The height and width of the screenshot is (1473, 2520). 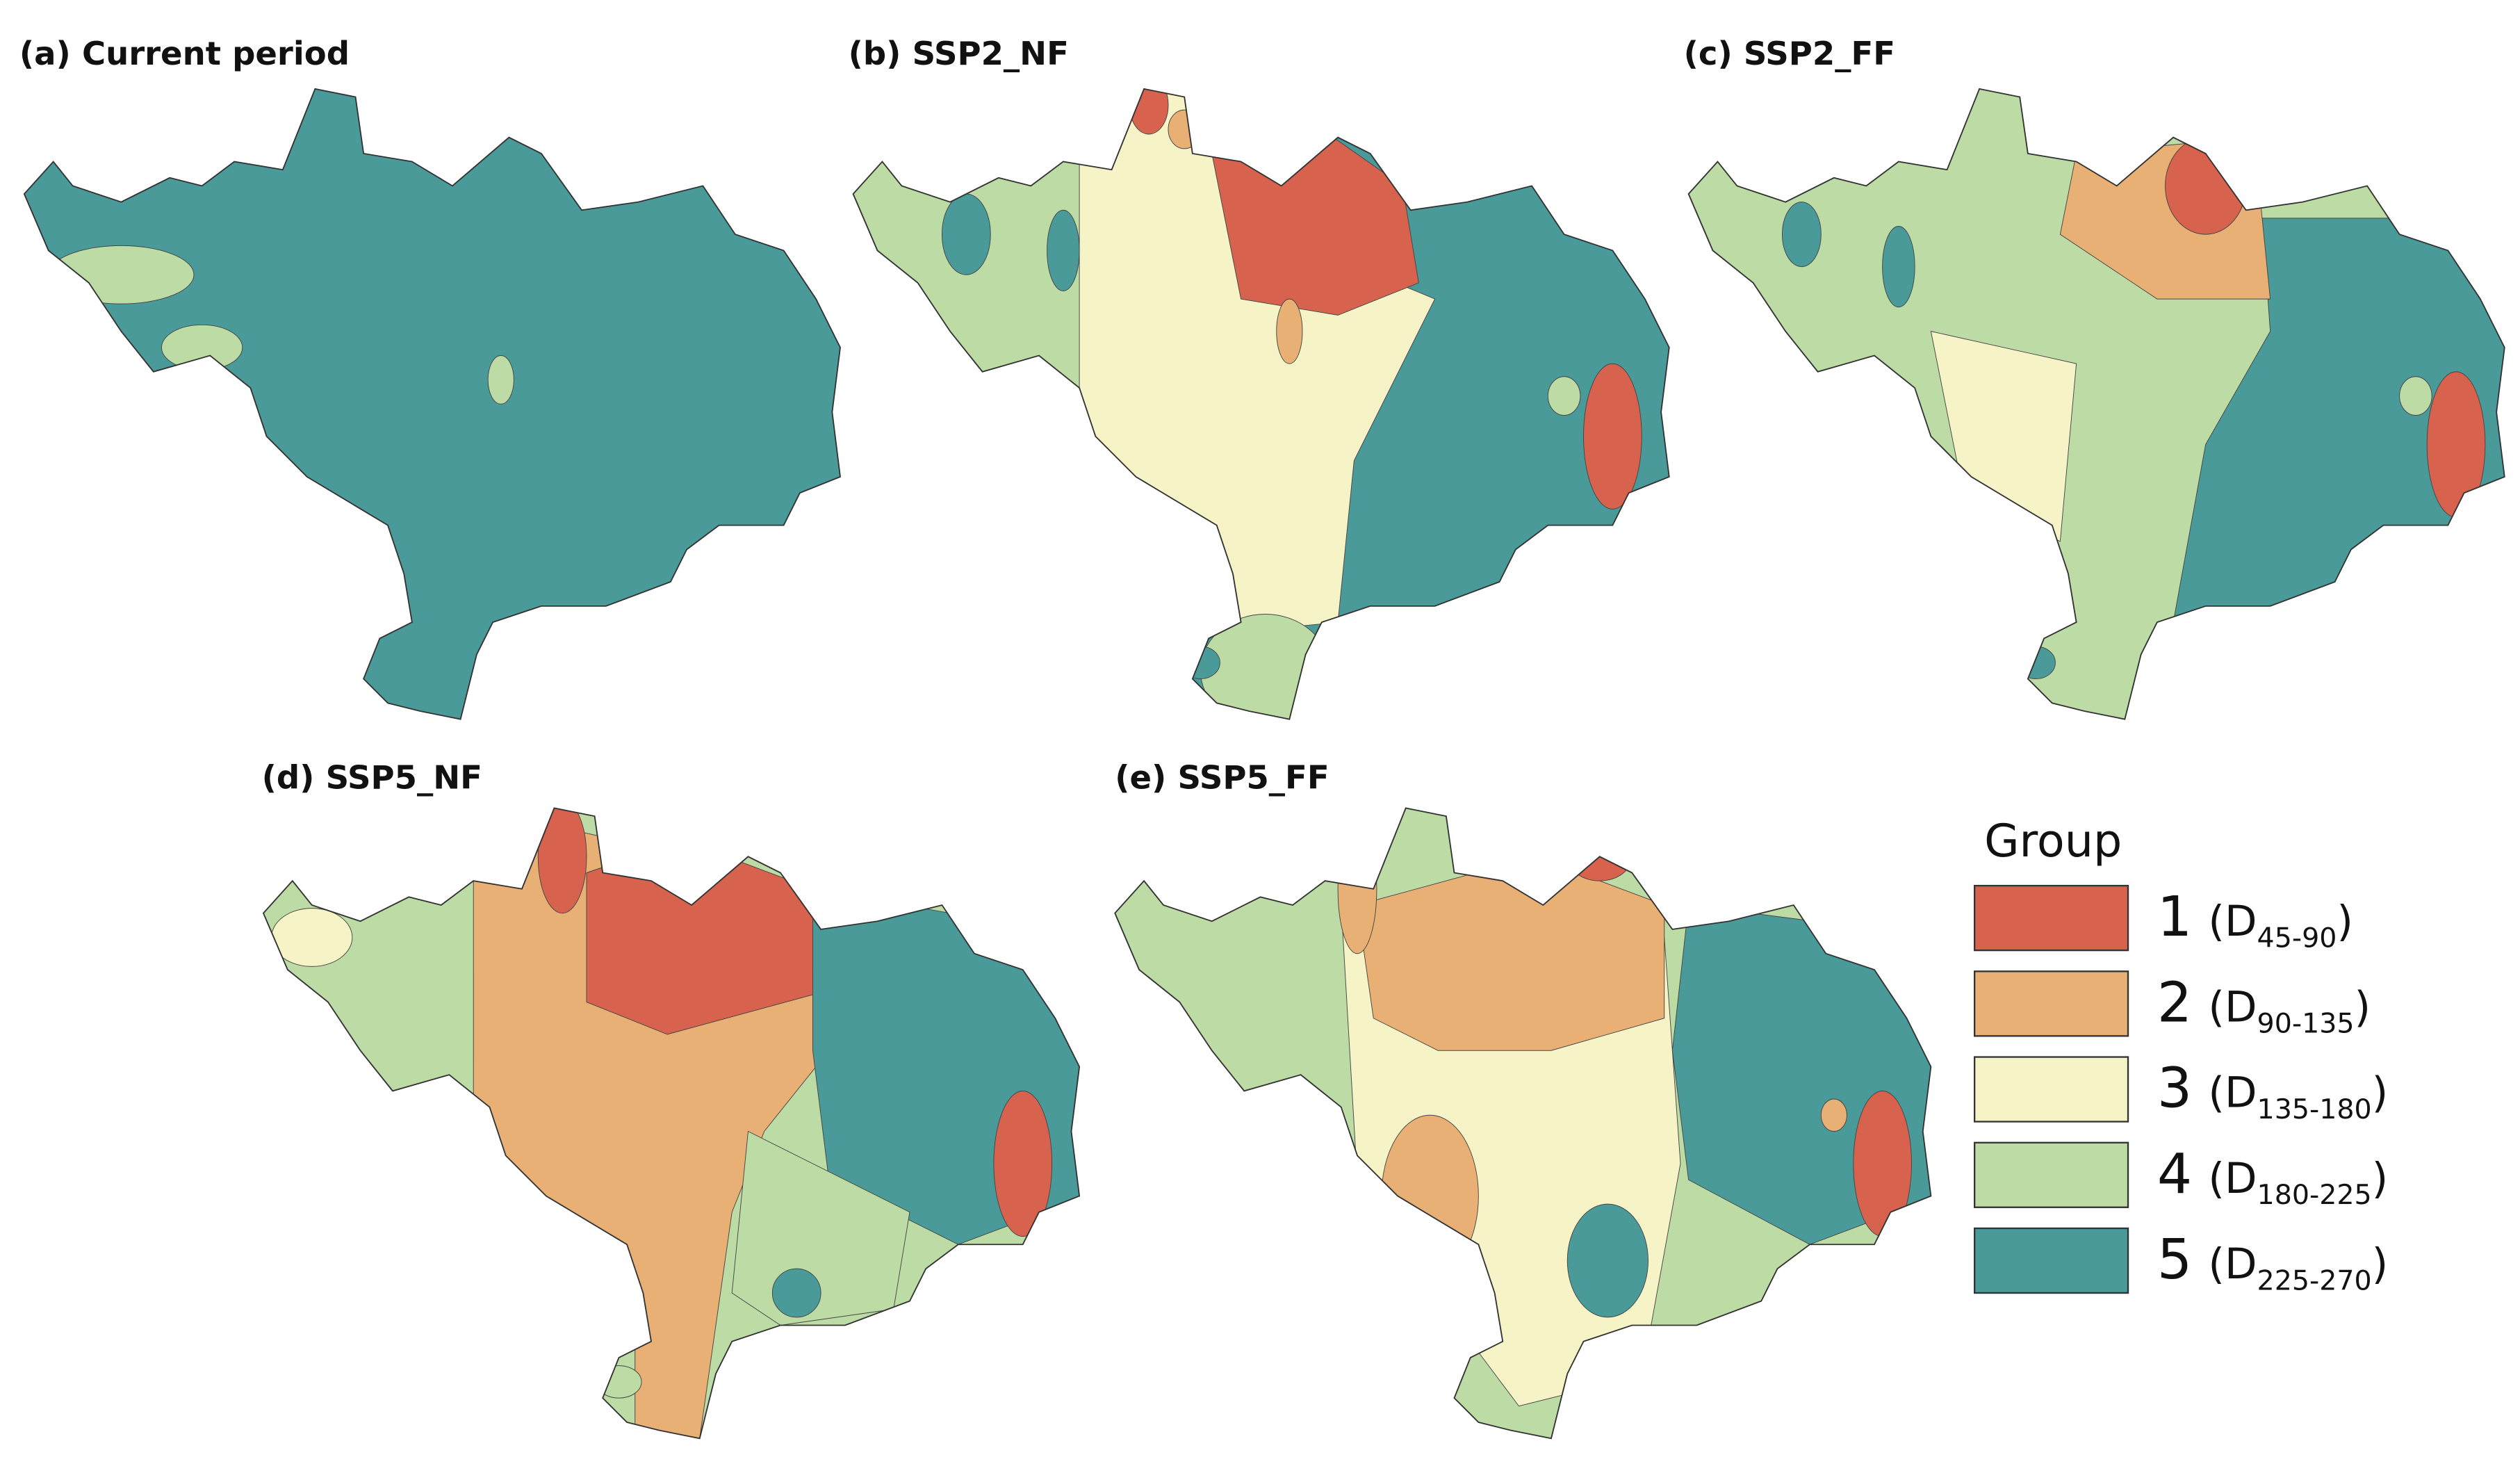 I want to click on map-c, so click(x=2096, y=404).